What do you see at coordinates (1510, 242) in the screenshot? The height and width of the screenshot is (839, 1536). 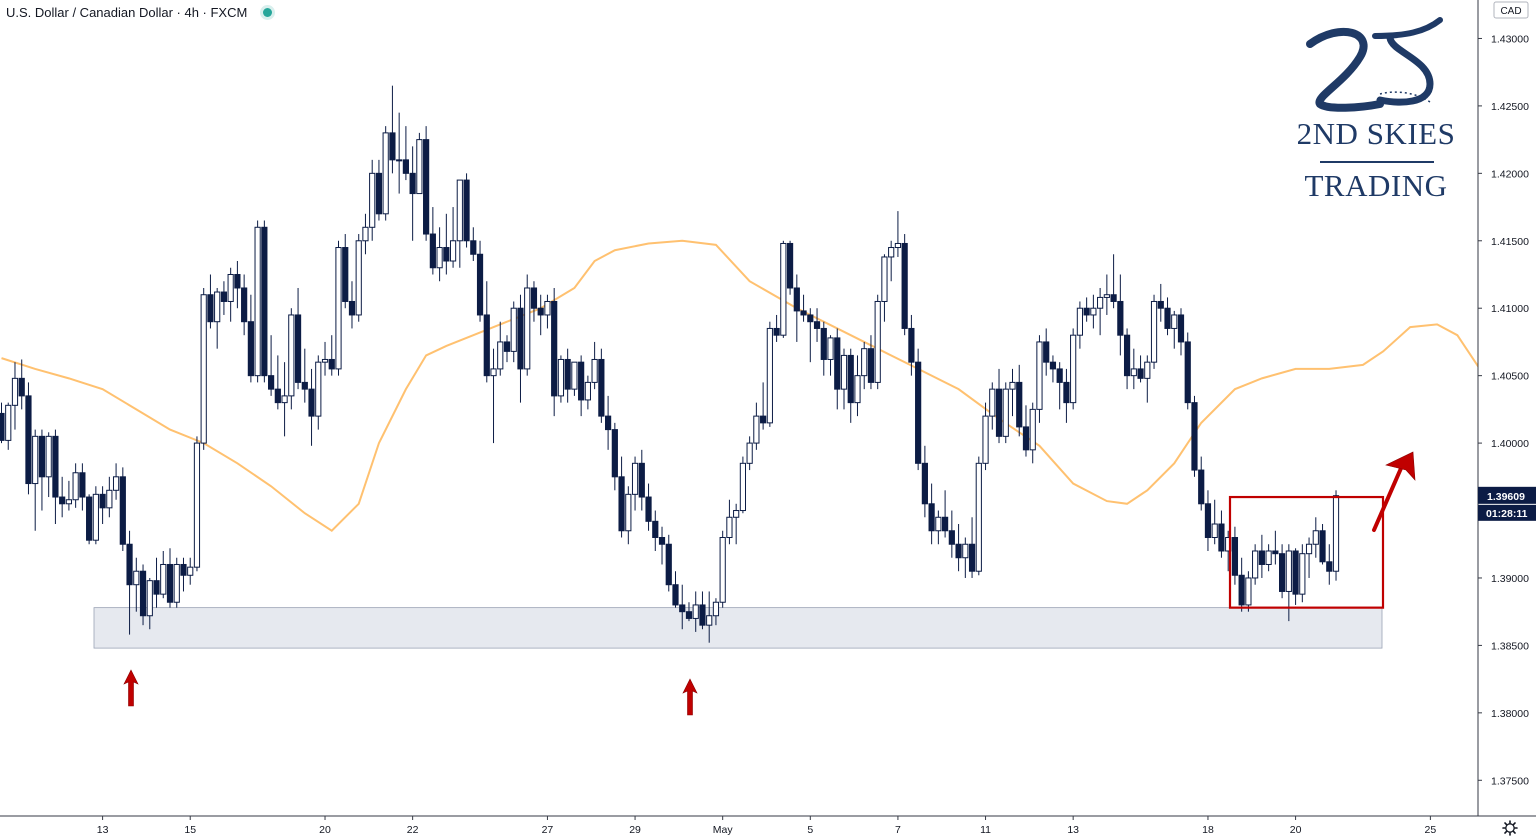 I see `y-tick-label: 1.41500` at bounding box center [1510, 242].